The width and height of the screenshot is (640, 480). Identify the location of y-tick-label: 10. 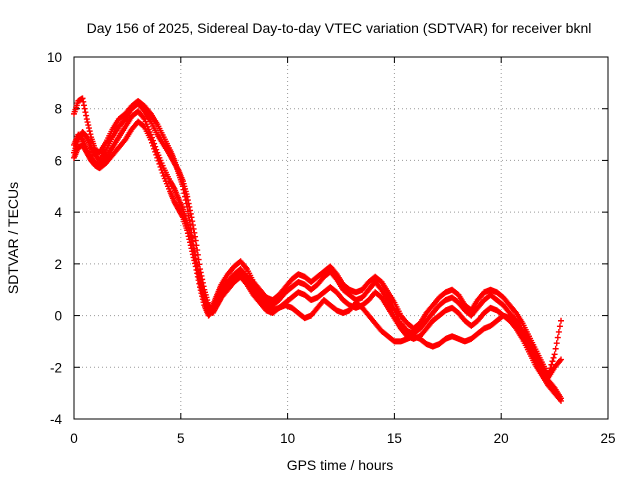
(54, 57).